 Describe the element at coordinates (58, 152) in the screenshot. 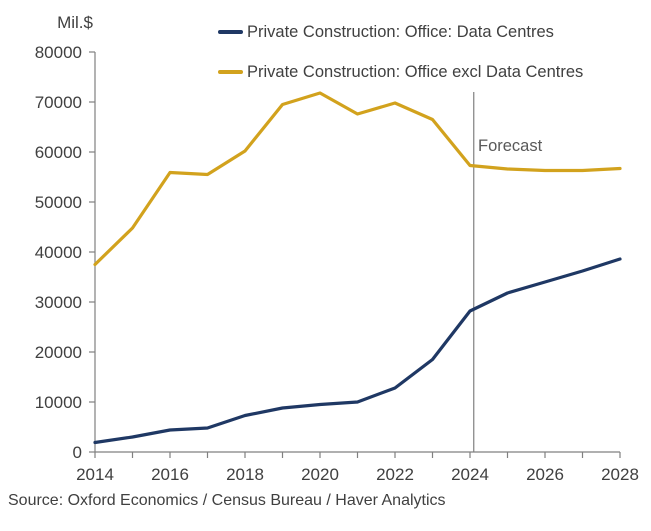

I see `y-axis-tick-label: 60000` at that location.